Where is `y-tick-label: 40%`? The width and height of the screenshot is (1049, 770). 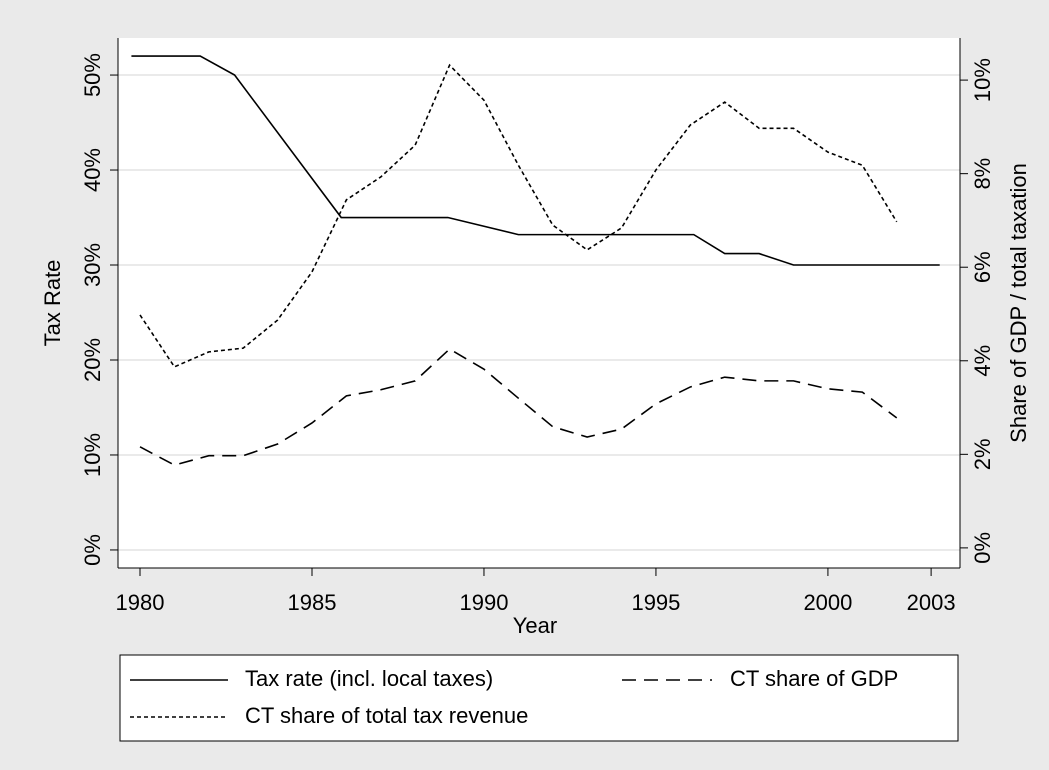 y-tick-label: 40% is located at coordinates (92, 170).